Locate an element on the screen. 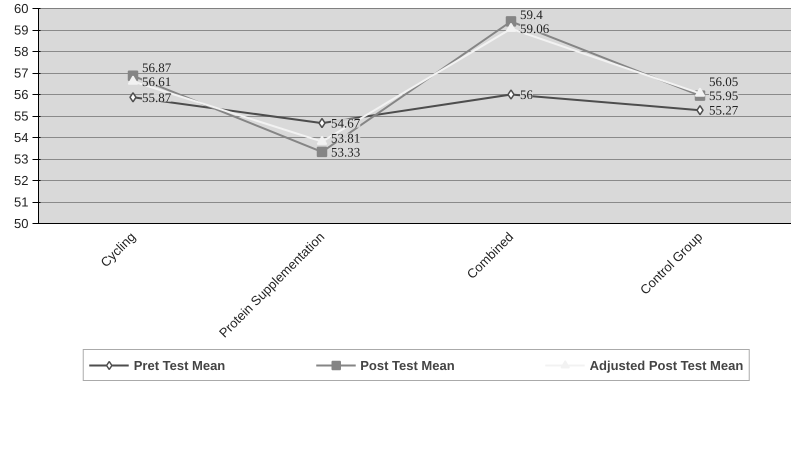 Image resolution: width=809 pixels, height=451 pixels. y-tick-label: 59 is located at coordinates (21, 30).